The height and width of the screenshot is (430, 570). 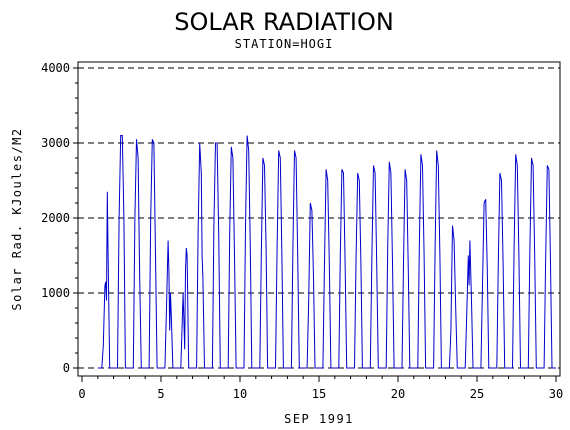 What do you see at coordinates (398, 394) in the screenshot?
I see `x-tick-label: 20` at bounding box center [398, 394].